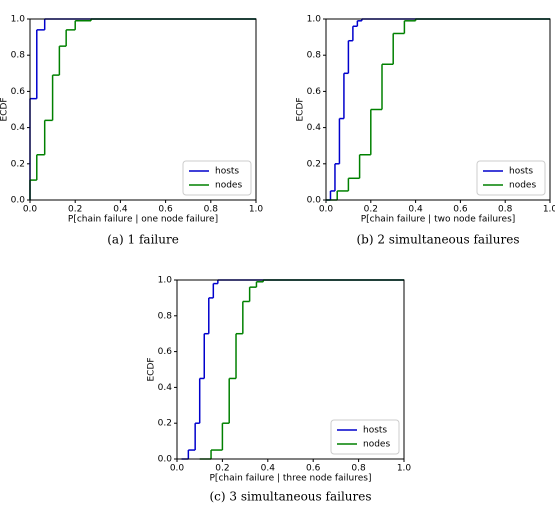 Image resolution: width=555 pixels, height=516 pixels. I want to click on x-axis-label: P[chain failure | one node failure], so click(143, 220).